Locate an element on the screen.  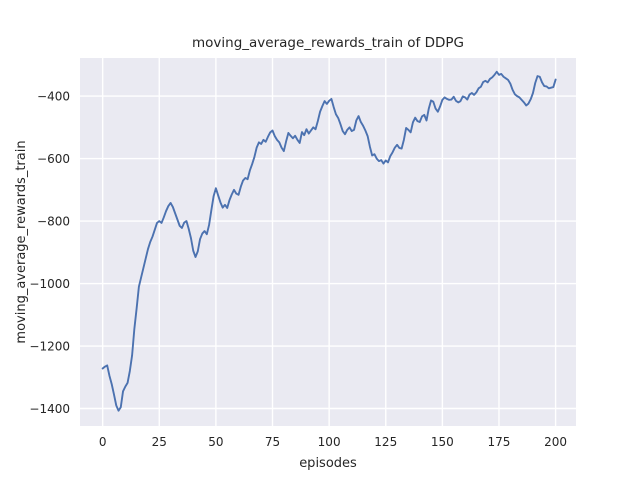
x-tick-label: 175 is located at coordinates (499, 442).